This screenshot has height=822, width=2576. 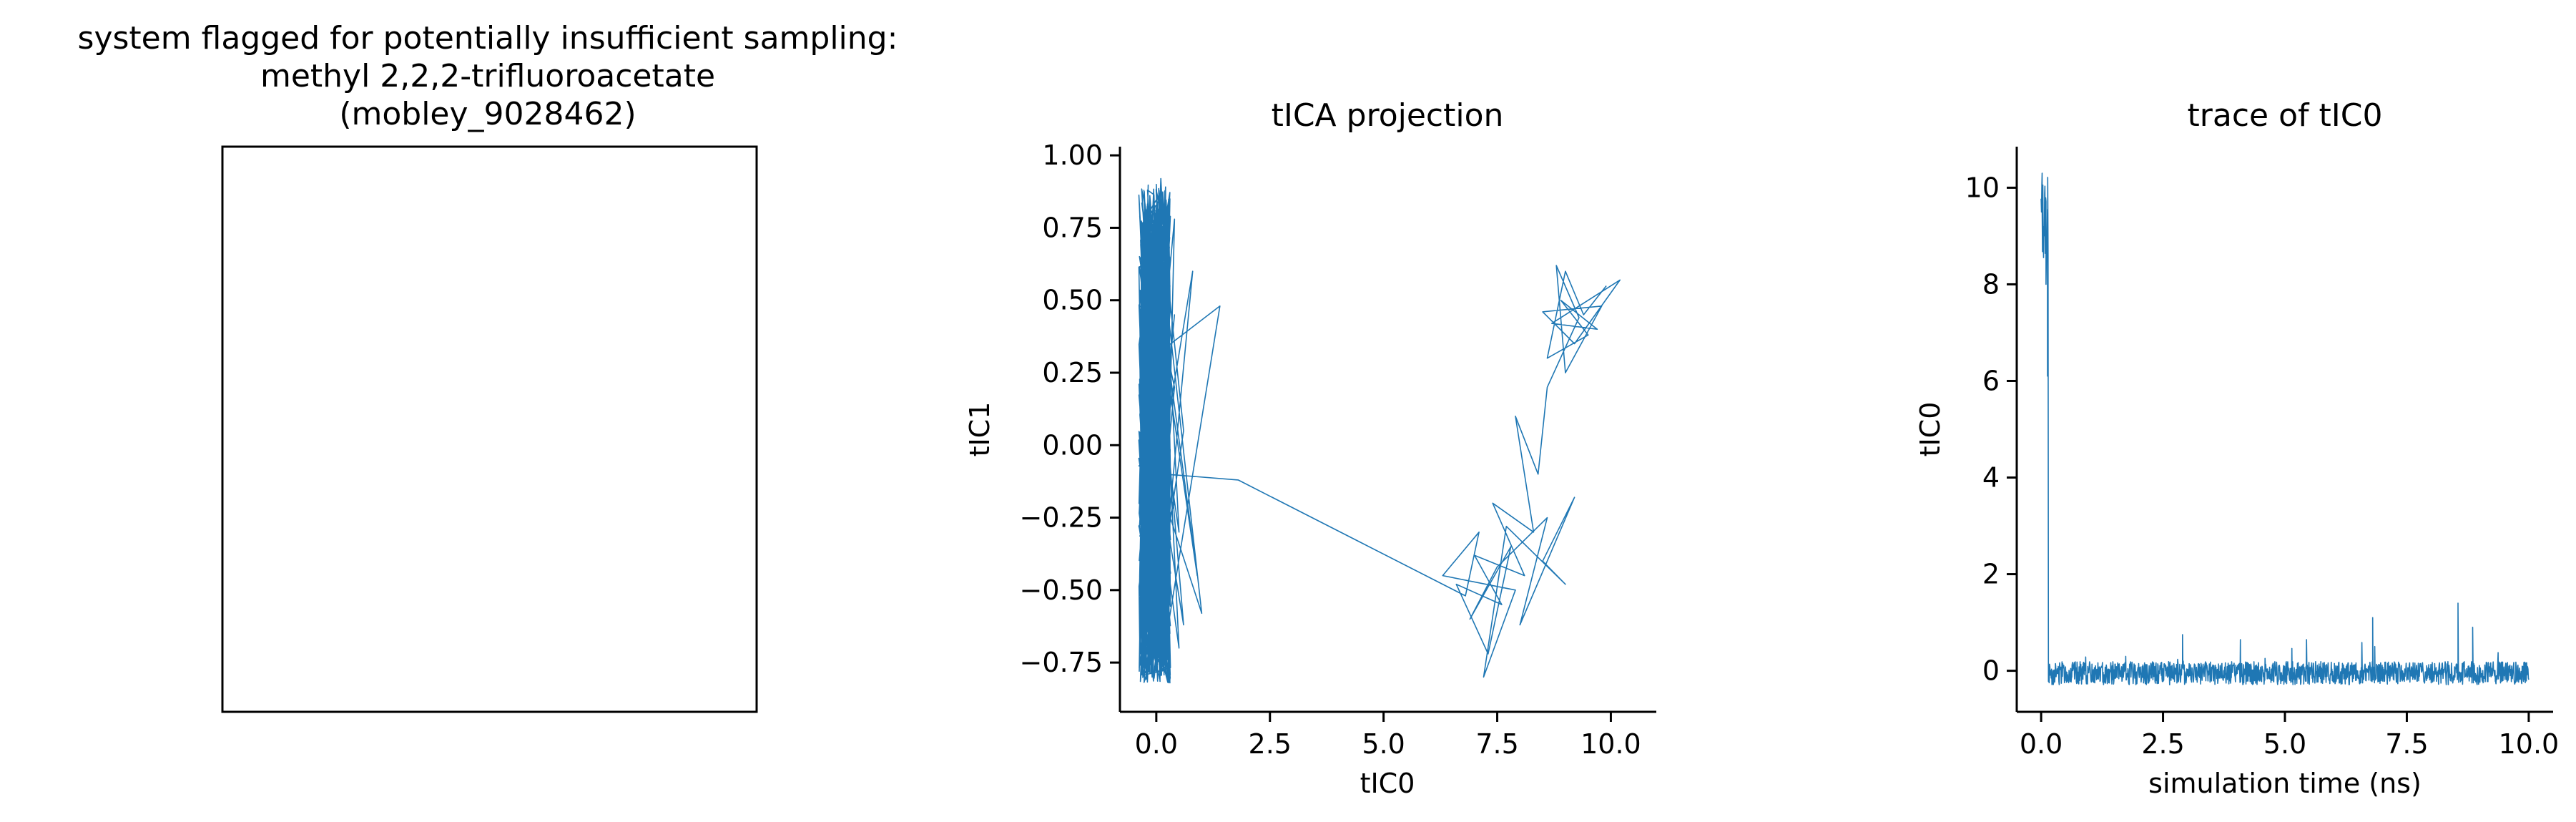 What do you see at coordinates (2285, 783) in the screenshot?
I see `trace-xlabel: simulation time (ns)` at bounding box center [2285, 783].